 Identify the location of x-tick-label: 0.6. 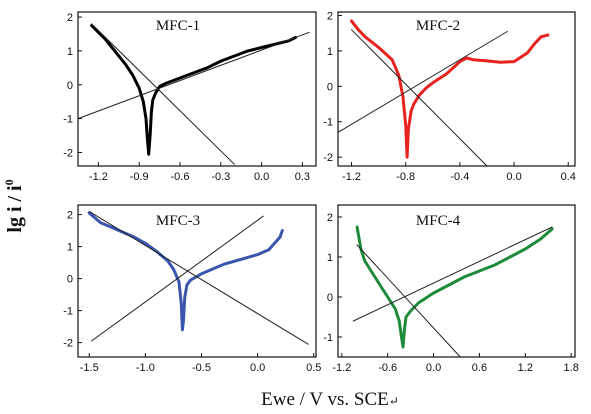
(479, 368).